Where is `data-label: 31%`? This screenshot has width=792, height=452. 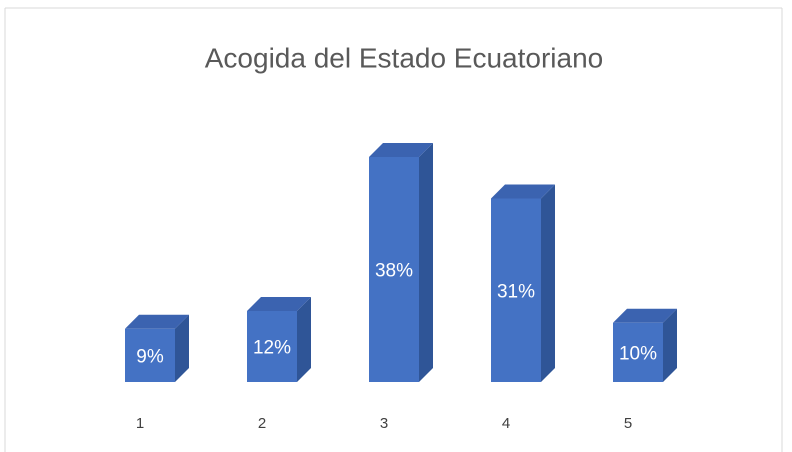
data-label: 31% is located at coordinates (516, 291).